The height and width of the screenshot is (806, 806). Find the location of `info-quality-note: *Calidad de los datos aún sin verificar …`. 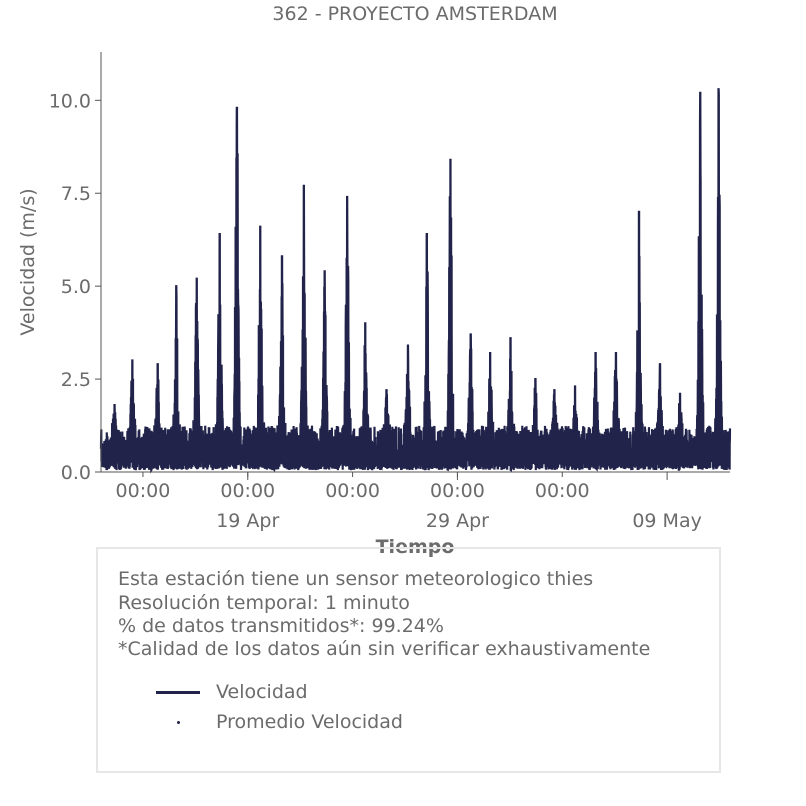

info-quality-note: *Calidad de los datos aún sin verificar … is located at coordinates (384, 649).